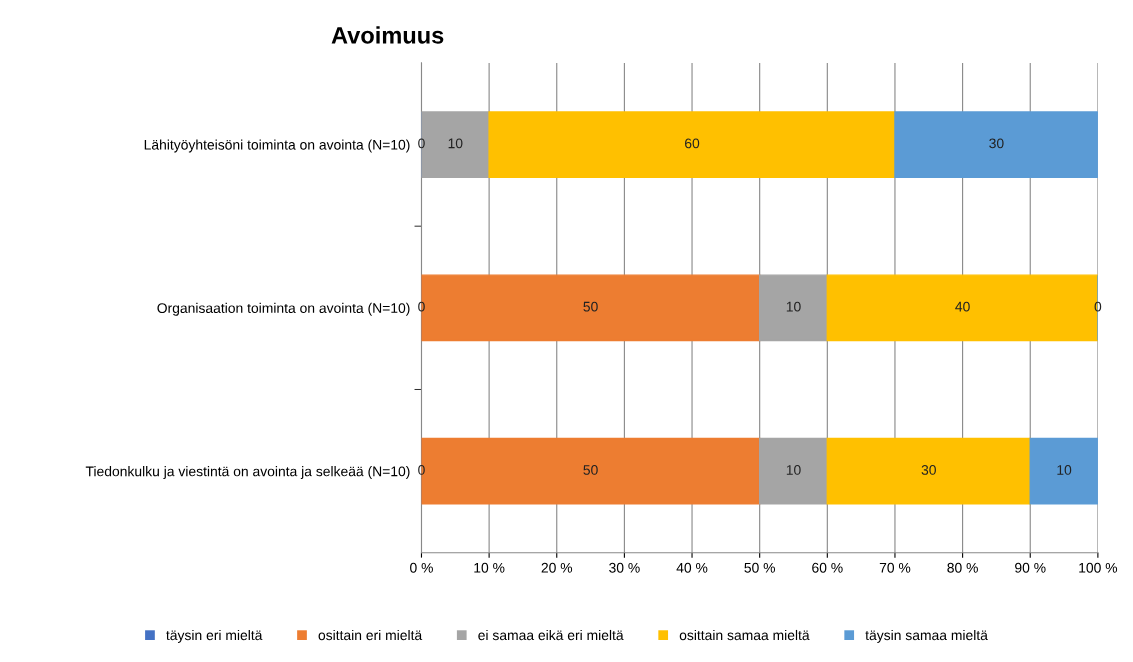 The height and width of the screenshot is (662, 1133). What do you see at coordinates (387, 35) in the screenshot?
I see `chart-title: Avoimuus` at bounding box center [387, 35].